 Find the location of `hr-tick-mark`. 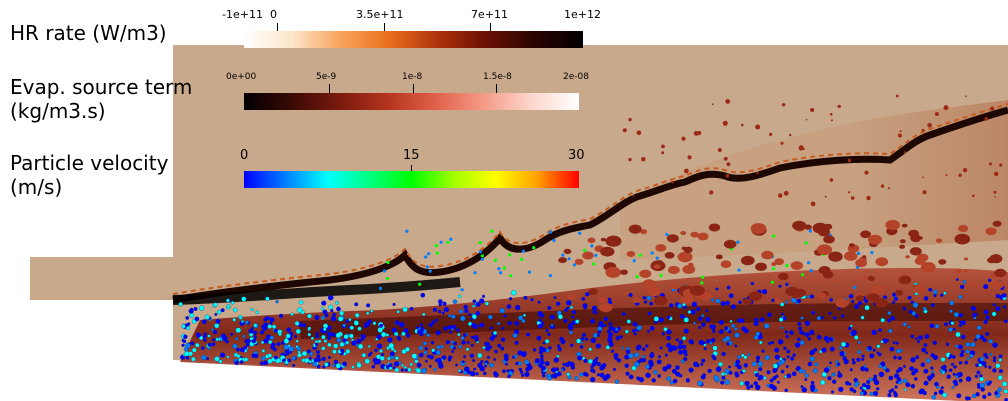

hr-tick-mark is located at coordinates (277, 27).